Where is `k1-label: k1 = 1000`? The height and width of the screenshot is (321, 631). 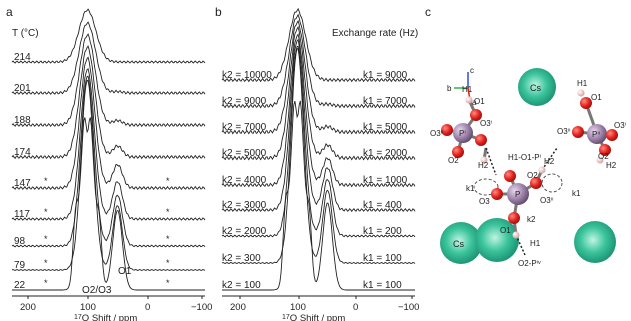 k1-label: k1 = 1000 is located at coordinates (385, 180).